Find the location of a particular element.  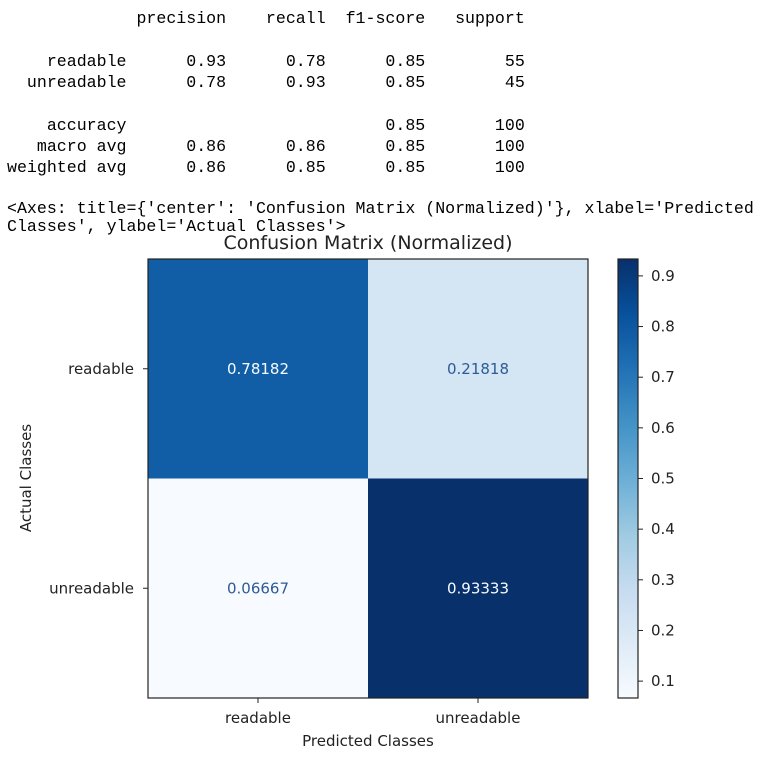

chart-title: Confusion Matrix (Normalized) is located at coordinates (368, 243).